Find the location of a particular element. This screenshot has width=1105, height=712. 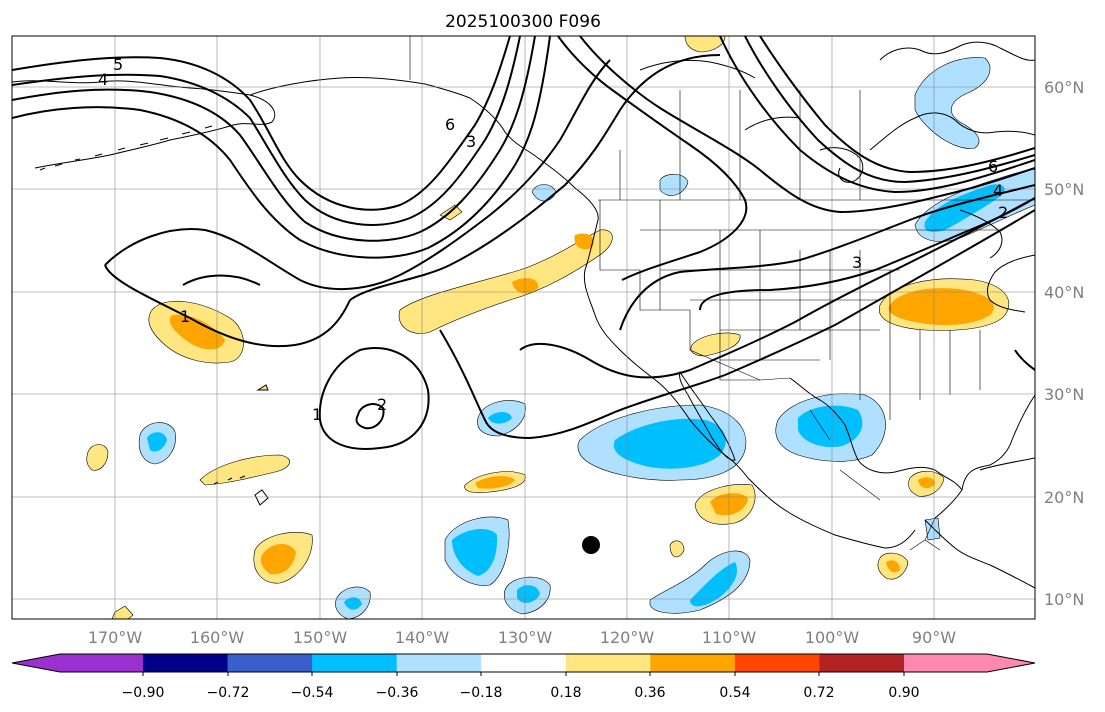

colorbar-tick-label: 0.72 is located at coordinates (818, 693).